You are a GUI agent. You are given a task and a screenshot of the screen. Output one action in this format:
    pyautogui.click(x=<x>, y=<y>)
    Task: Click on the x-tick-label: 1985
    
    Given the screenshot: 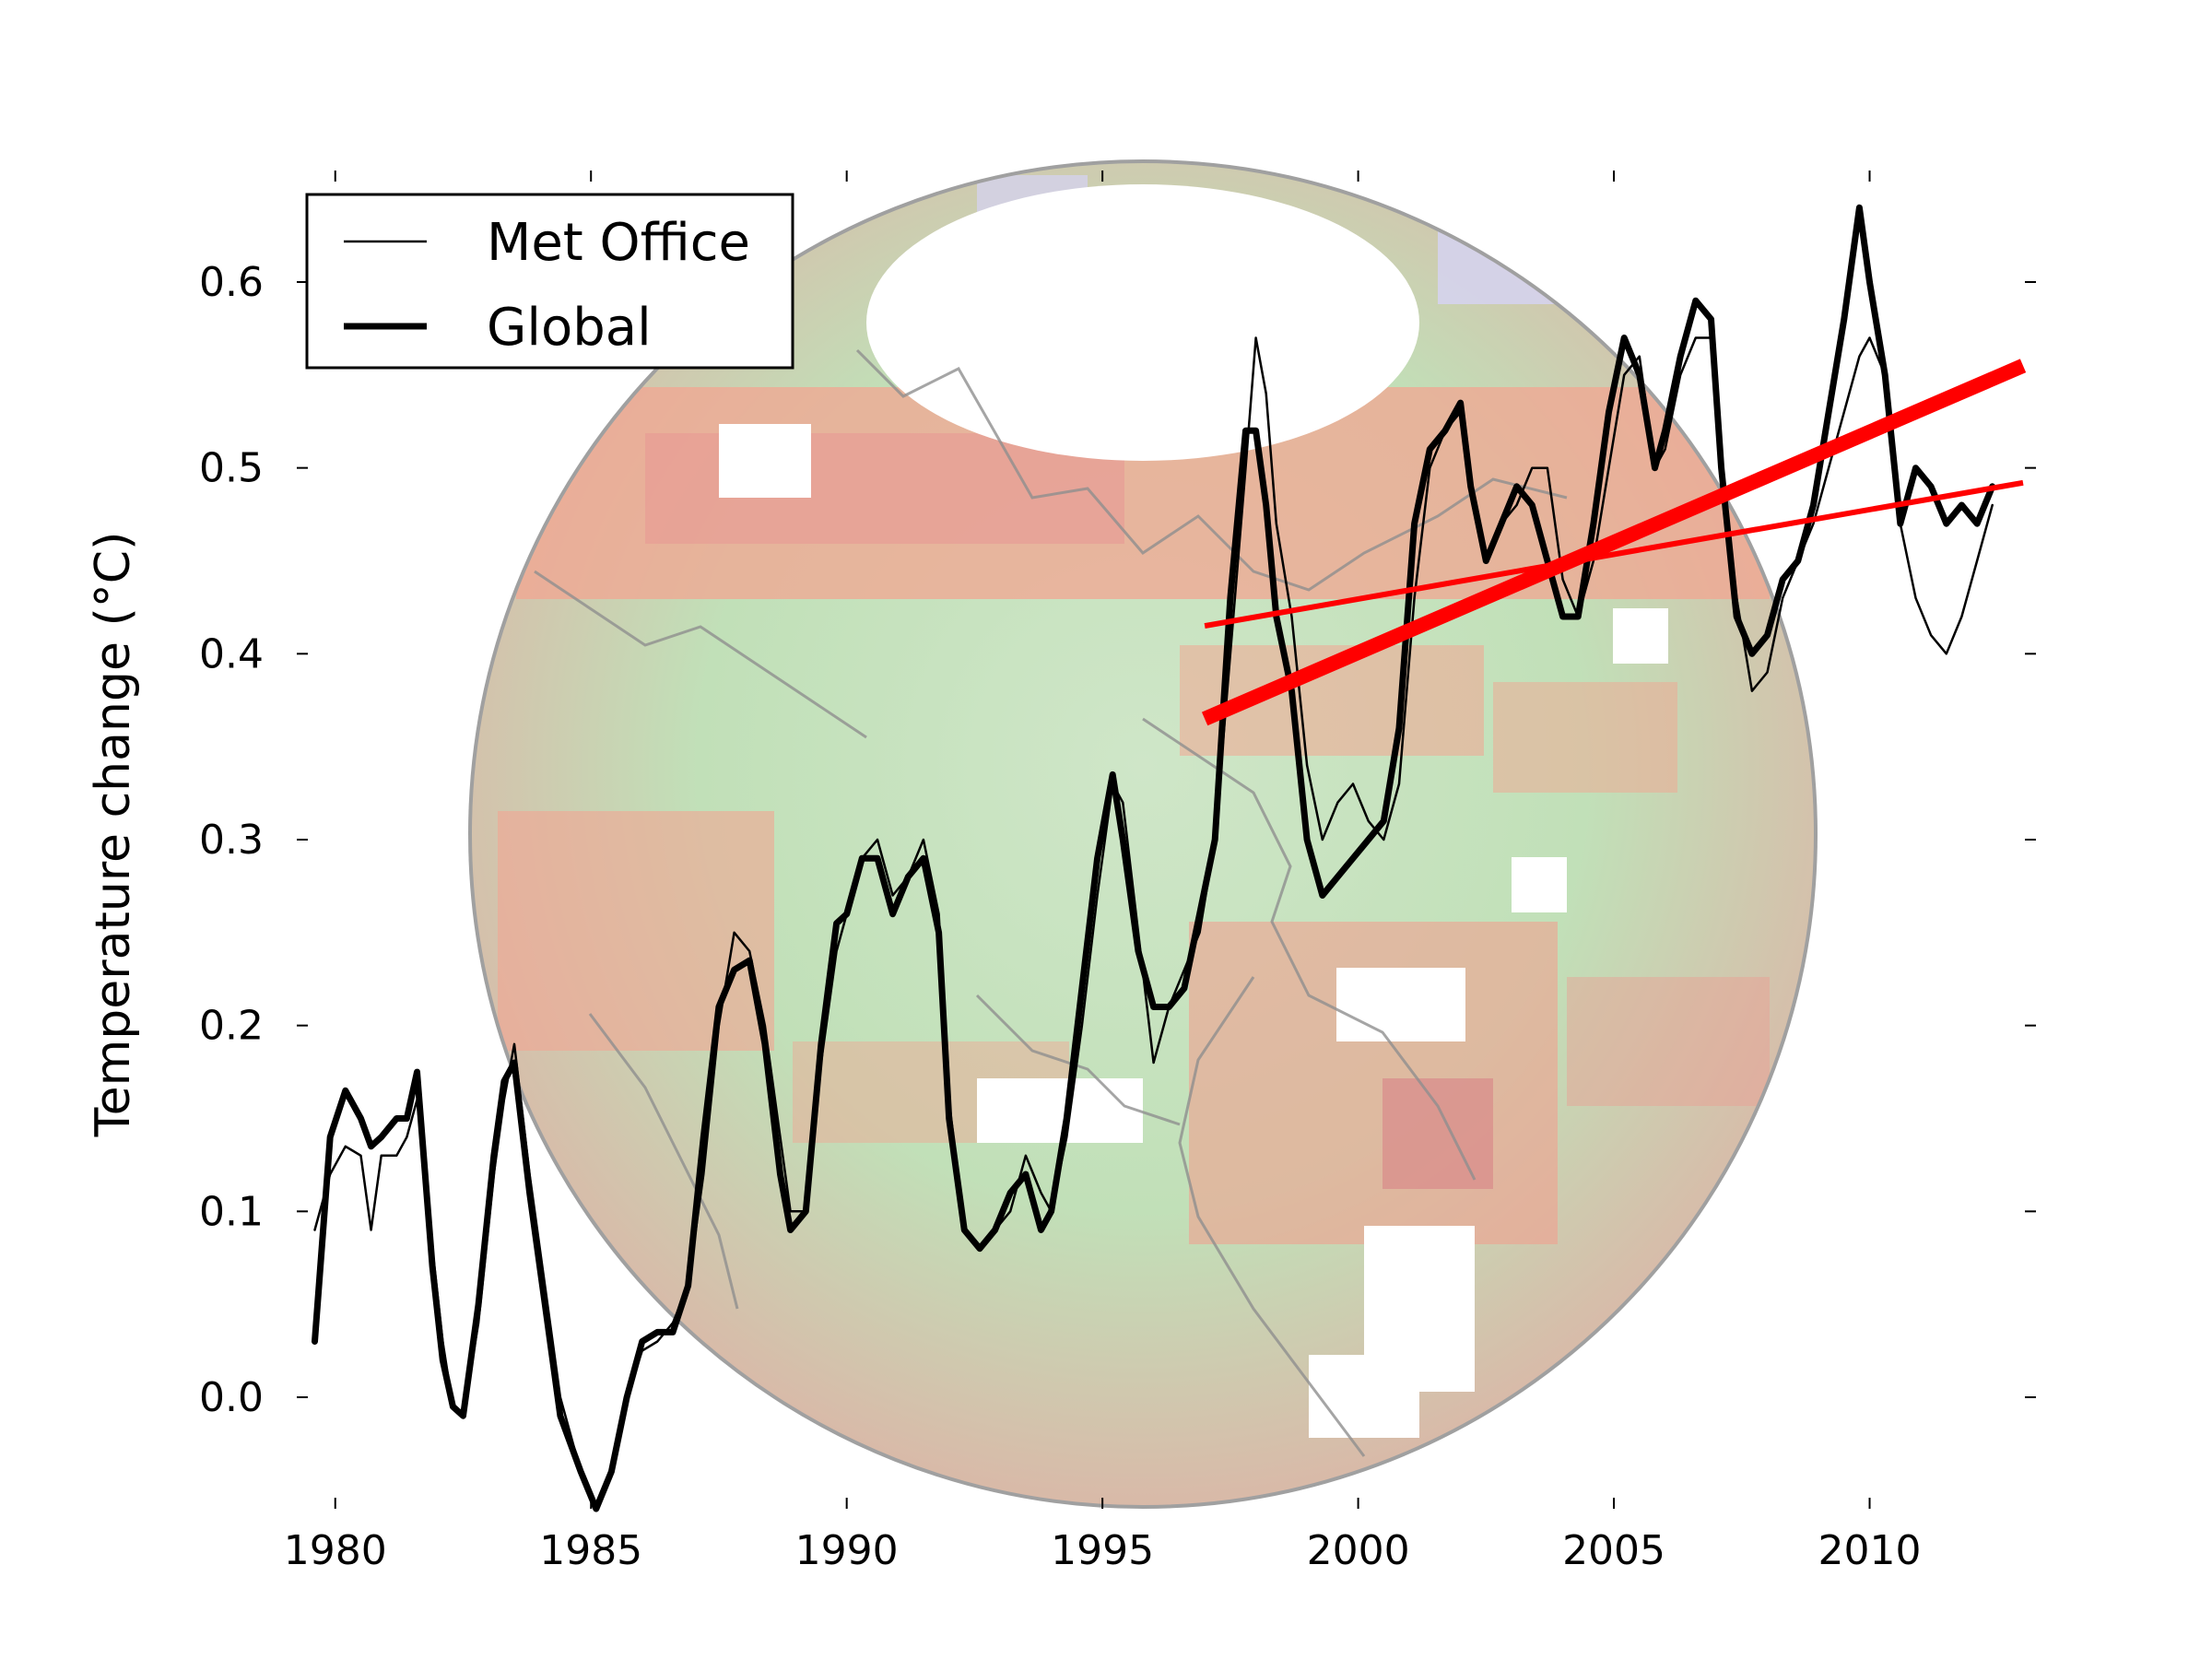 What is the action you would take?
    pyautogui.click(x=590, y=1550)
    